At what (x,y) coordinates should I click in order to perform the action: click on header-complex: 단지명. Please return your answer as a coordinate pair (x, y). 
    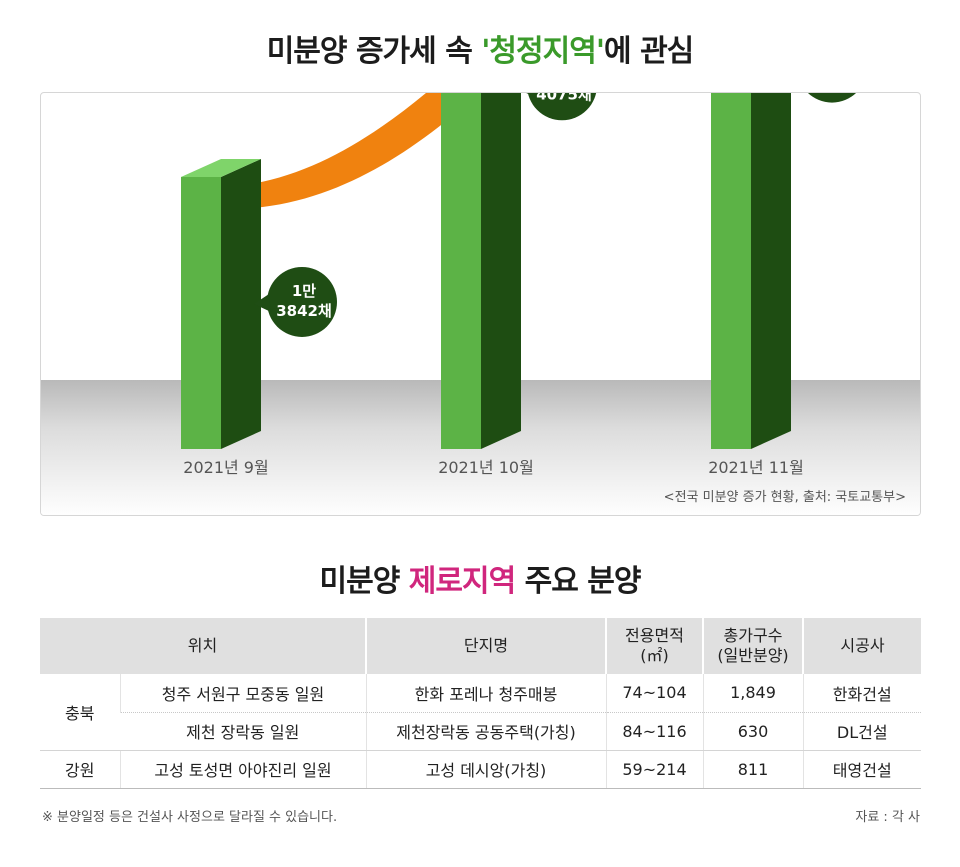
    Looking at the image, I should click on (485, 646).